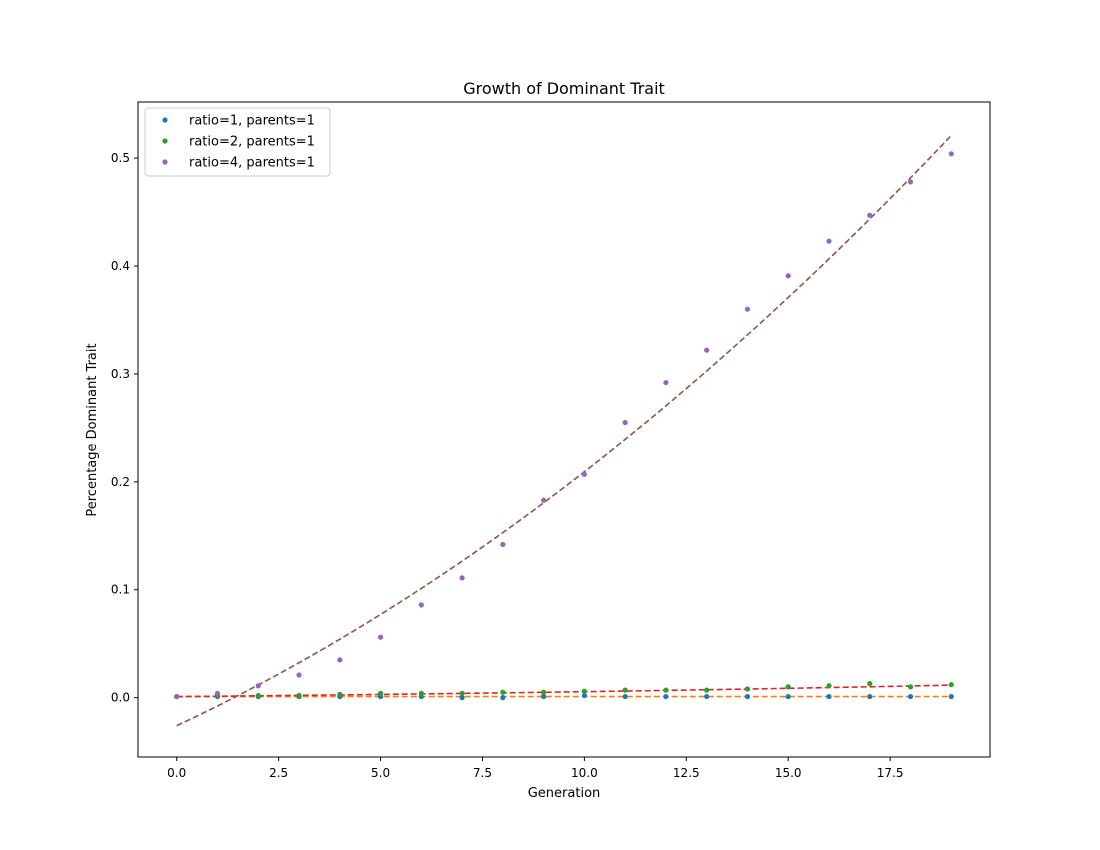 This screenshot has width=1100, height=850. What do you see at coordinates (92, 429) in the screenshot?
I see `y-axis-label: Percentage Dominant Trait` at bounding box center [92, 429].